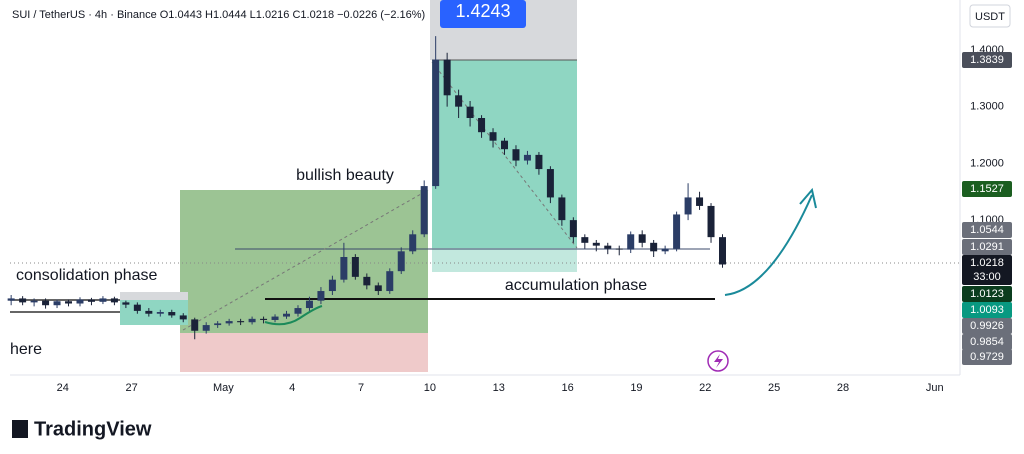  I want to click on small-profit-zone, so click(154, 312).